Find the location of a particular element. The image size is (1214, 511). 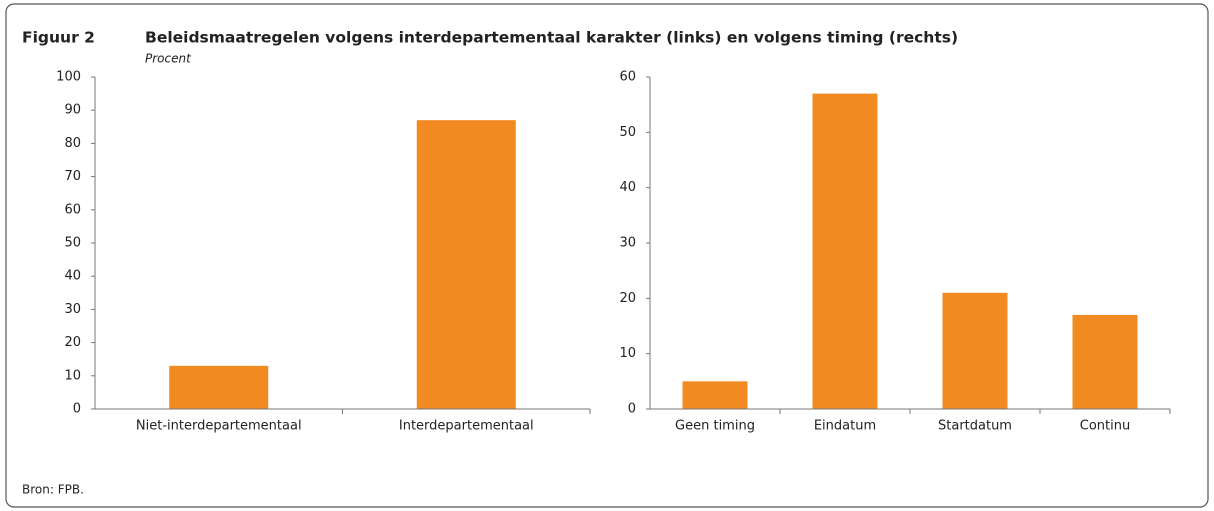

x-tick-label: Startdatum is located at coordinates (975, 426).